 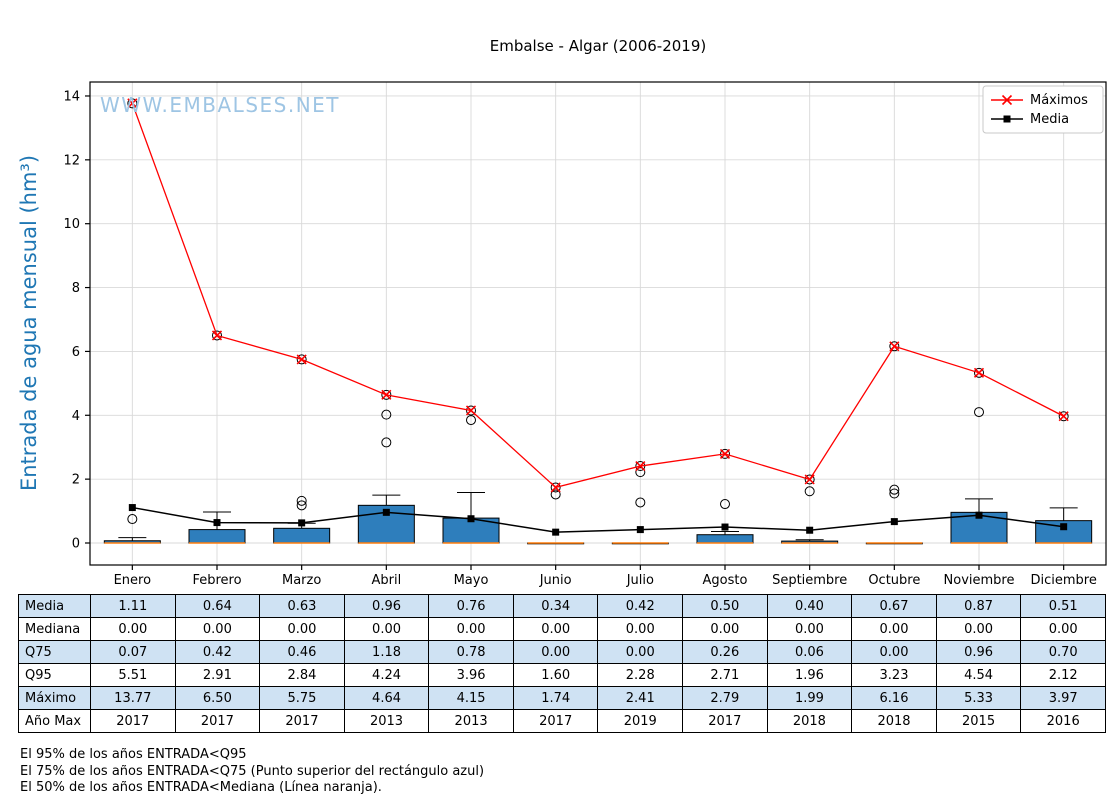 I want to click on table-cell: 0.50, so click(x=725, y=606).